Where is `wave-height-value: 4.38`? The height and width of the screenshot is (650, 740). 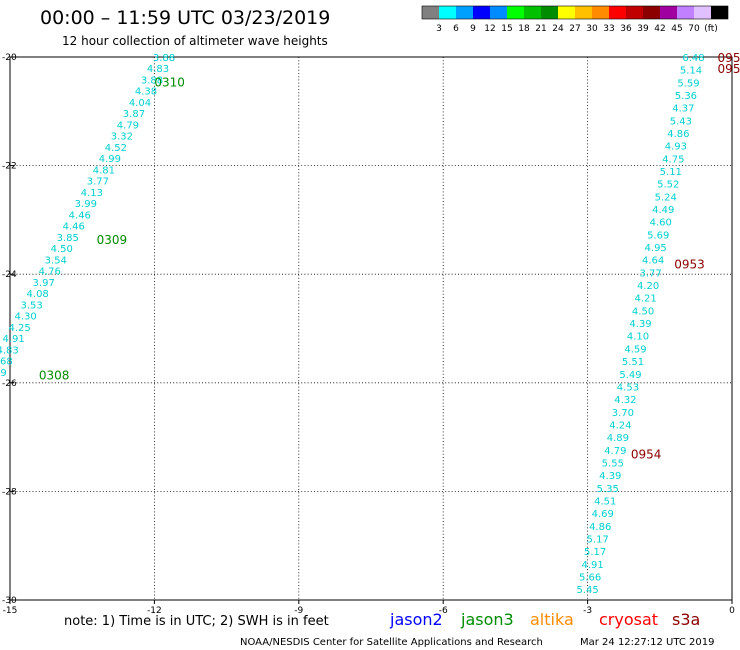
wave-height-value: 4.38 is located at coordinates (146, 92).